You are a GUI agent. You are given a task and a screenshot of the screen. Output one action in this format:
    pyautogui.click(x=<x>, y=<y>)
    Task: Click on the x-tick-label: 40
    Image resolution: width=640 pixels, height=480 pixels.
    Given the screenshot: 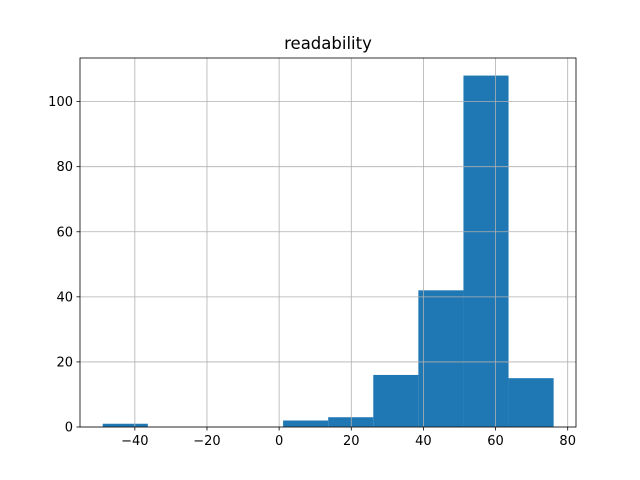 What is the action you would take?
    pyautogui.click(x=423, y=441)
    